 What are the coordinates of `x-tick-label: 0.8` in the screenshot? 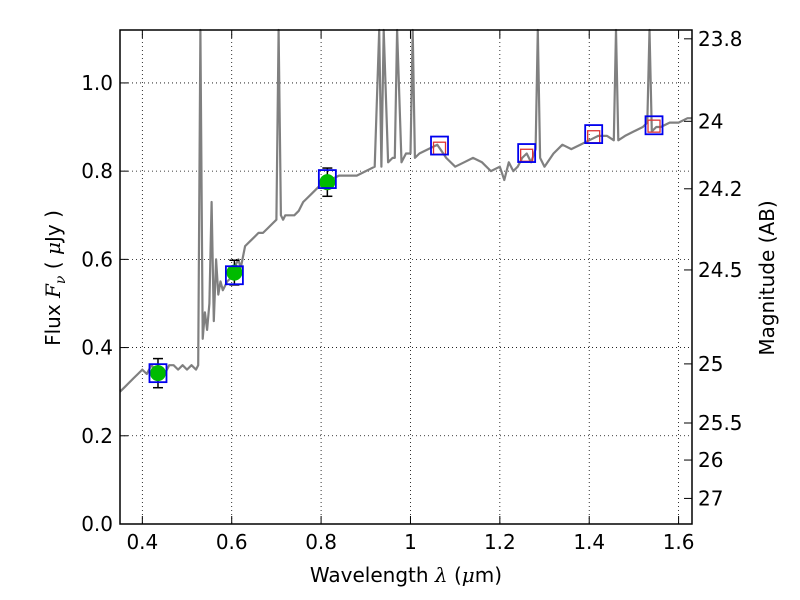 It's located at (321, 542).